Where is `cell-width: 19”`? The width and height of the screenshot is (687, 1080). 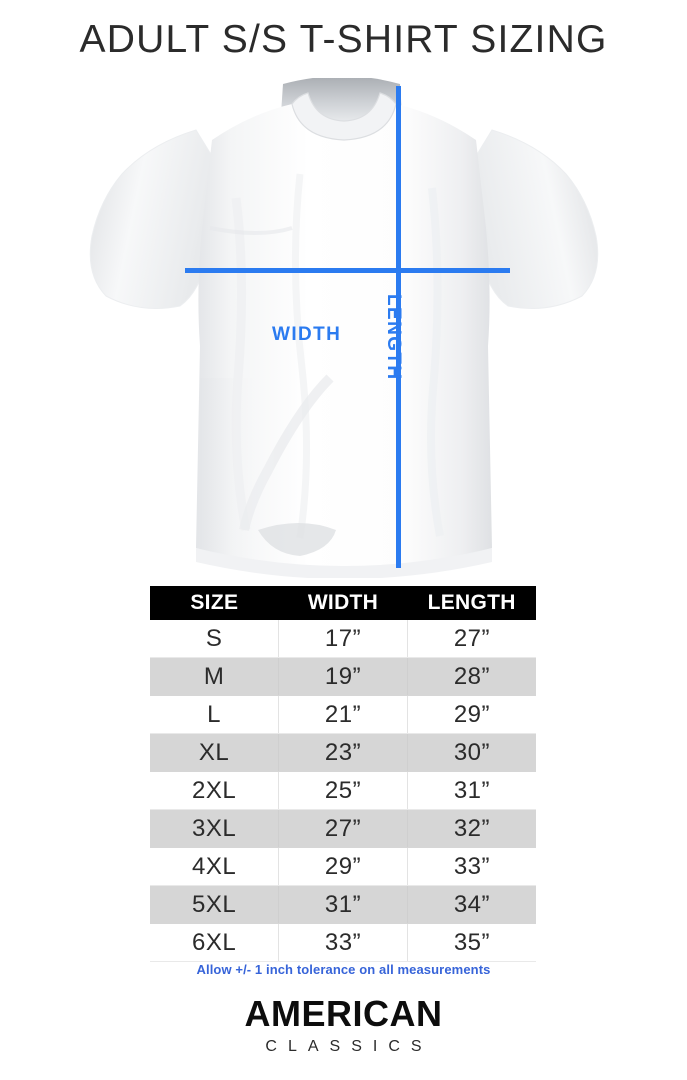
cell-width: 19” is located at coordinates (343, 676).